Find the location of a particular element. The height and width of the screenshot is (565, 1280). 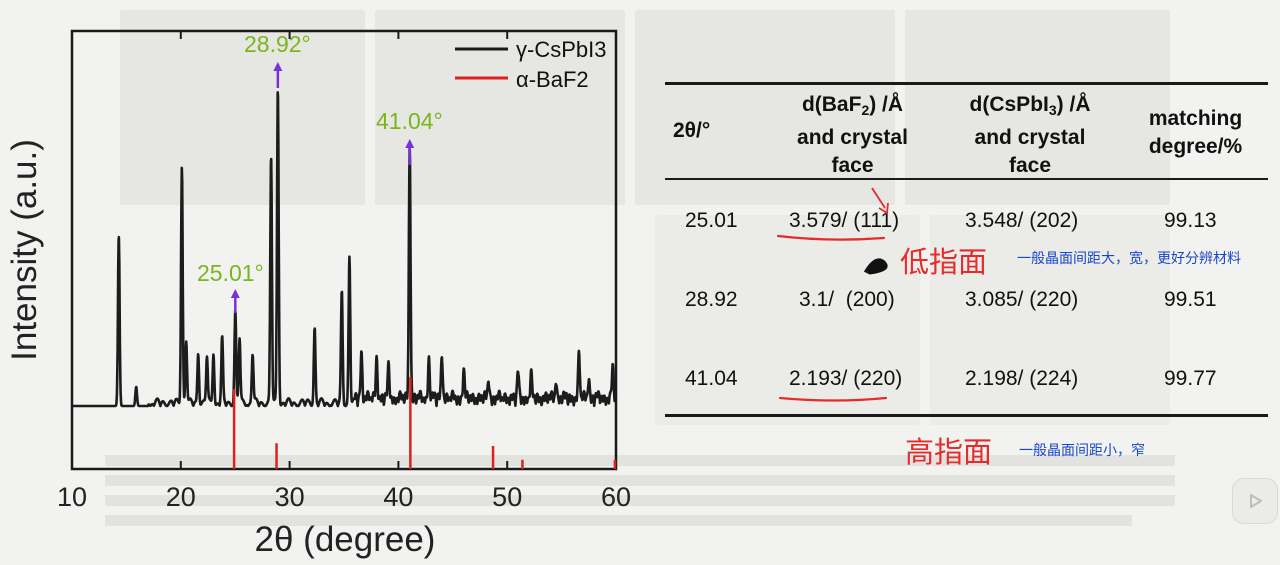

header-matching-a: matching is located at coordinates (1195, 118).